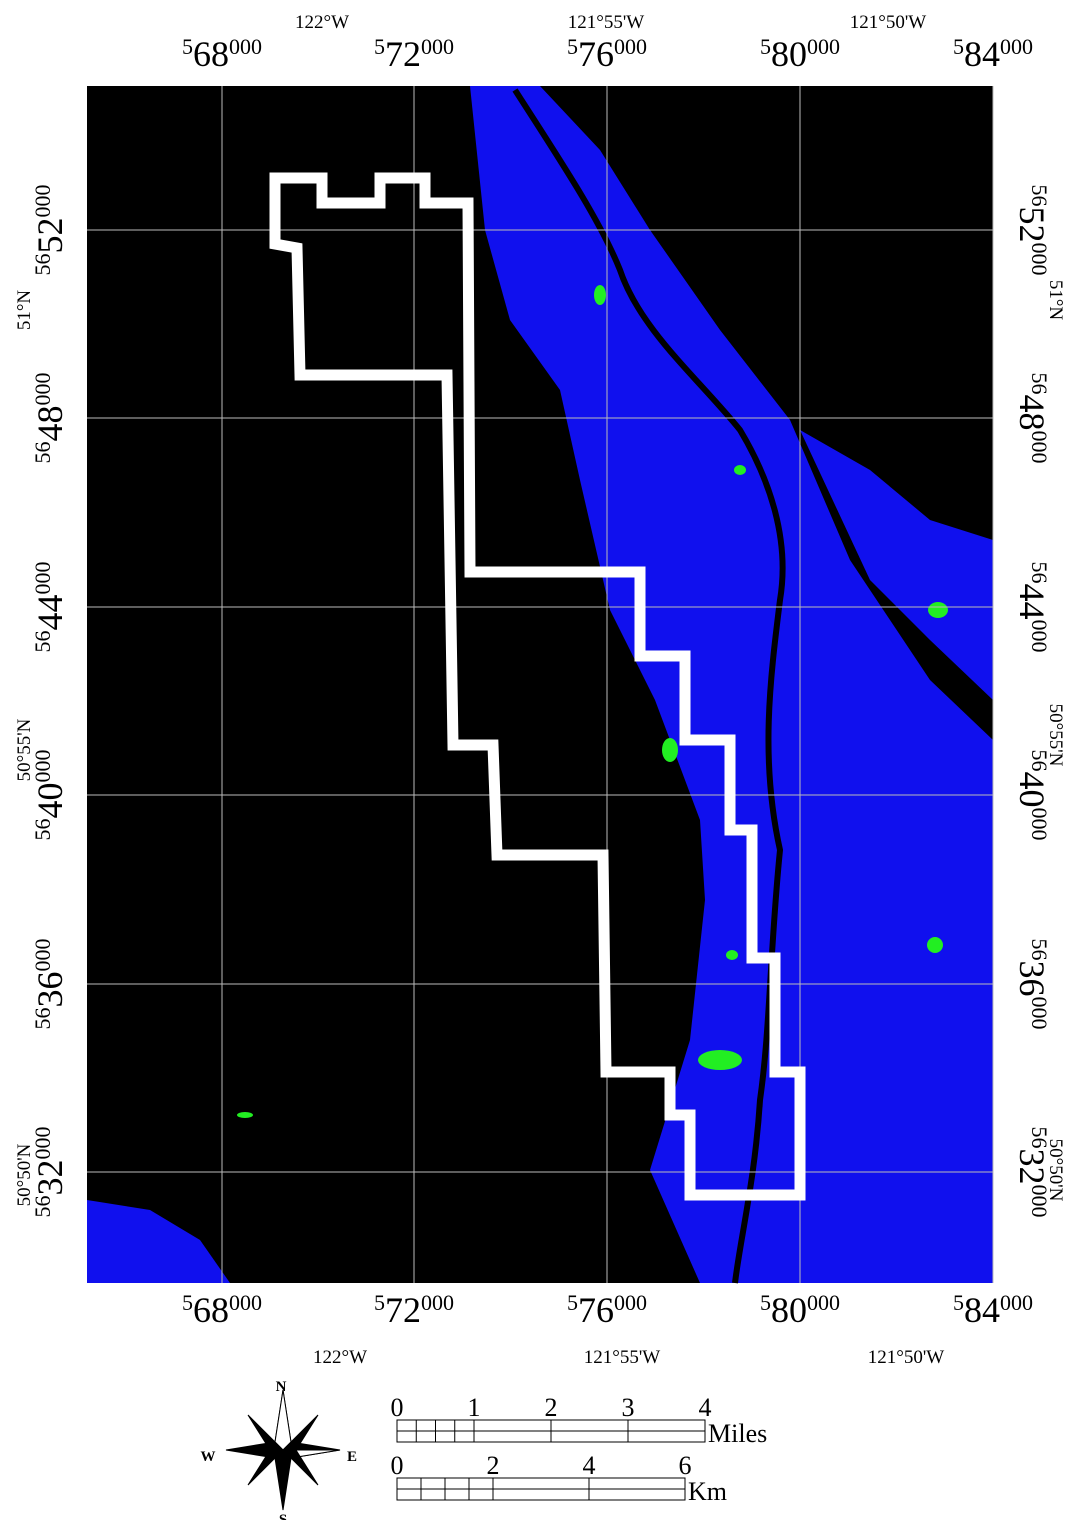 This screenshot has height=1520, width=1076. I want to click on easting-label-top: 568000, so click(222, 54).